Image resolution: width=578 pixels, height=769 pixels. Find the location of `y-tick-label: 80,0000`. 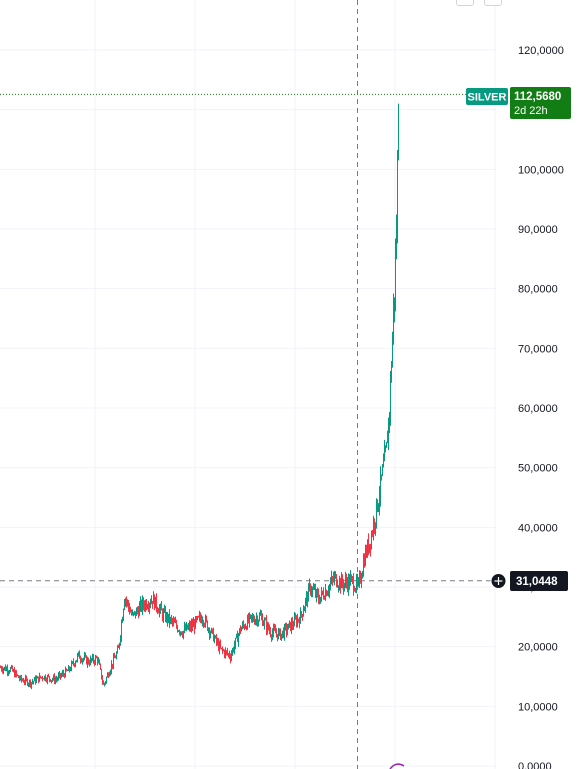

y-tick-label: 80,0000 is located at coordinates (538, 290).